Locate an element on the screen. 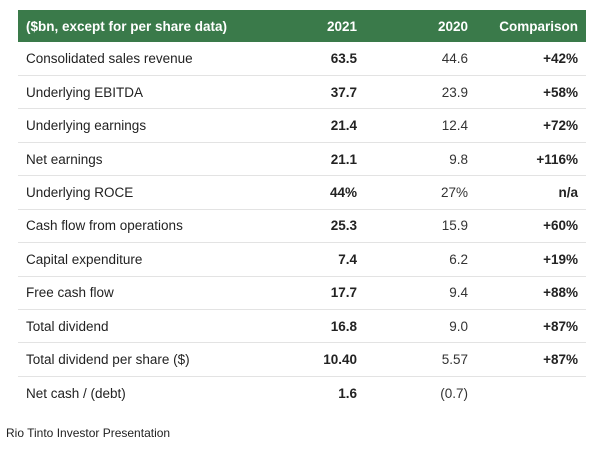 This screenshot has height=449, width=596. table-row: Net earnings 21.1 9.8 +116% is located at coordinates (302, 159).